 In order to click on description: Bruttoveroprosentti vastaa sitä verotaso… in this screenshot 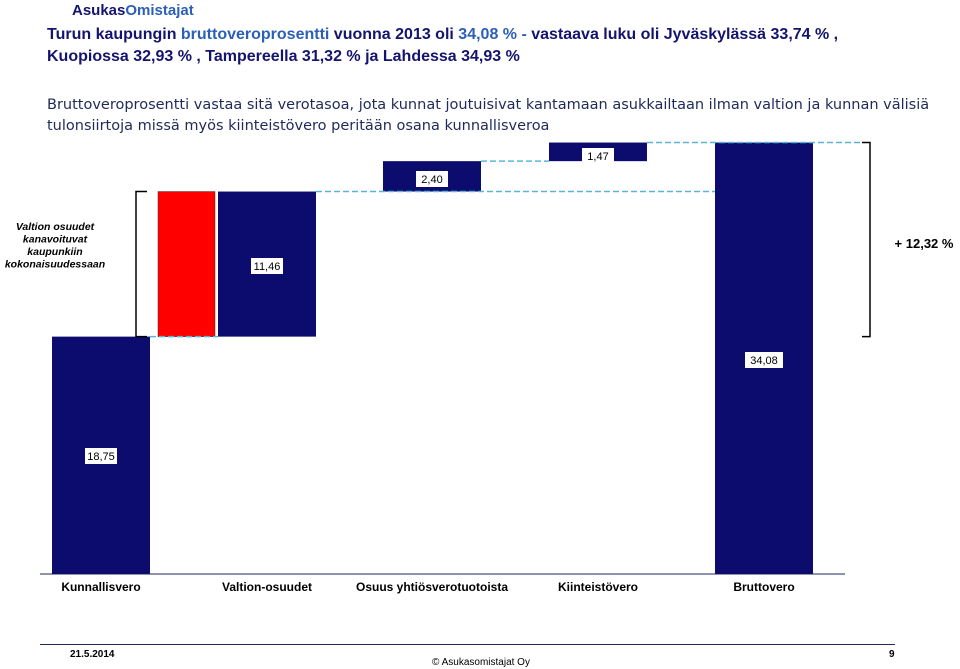, I will do `click(497, 116)`.